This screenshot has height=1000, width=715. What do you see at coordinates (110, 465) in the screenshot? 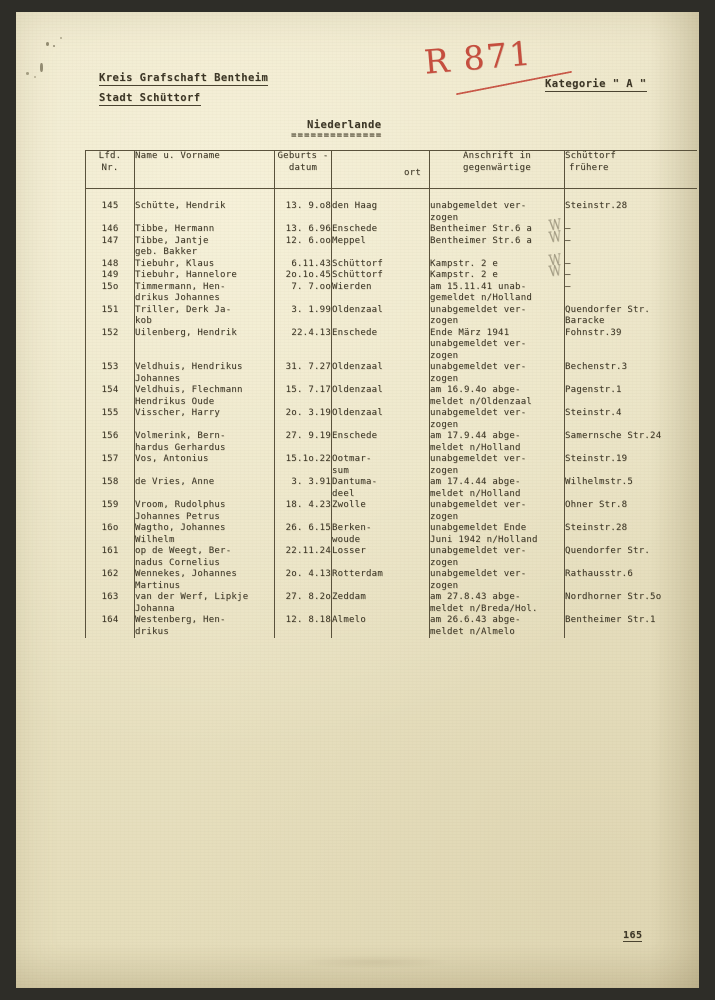
I see `cell-nr: 157` at bounding box center [110, 465].